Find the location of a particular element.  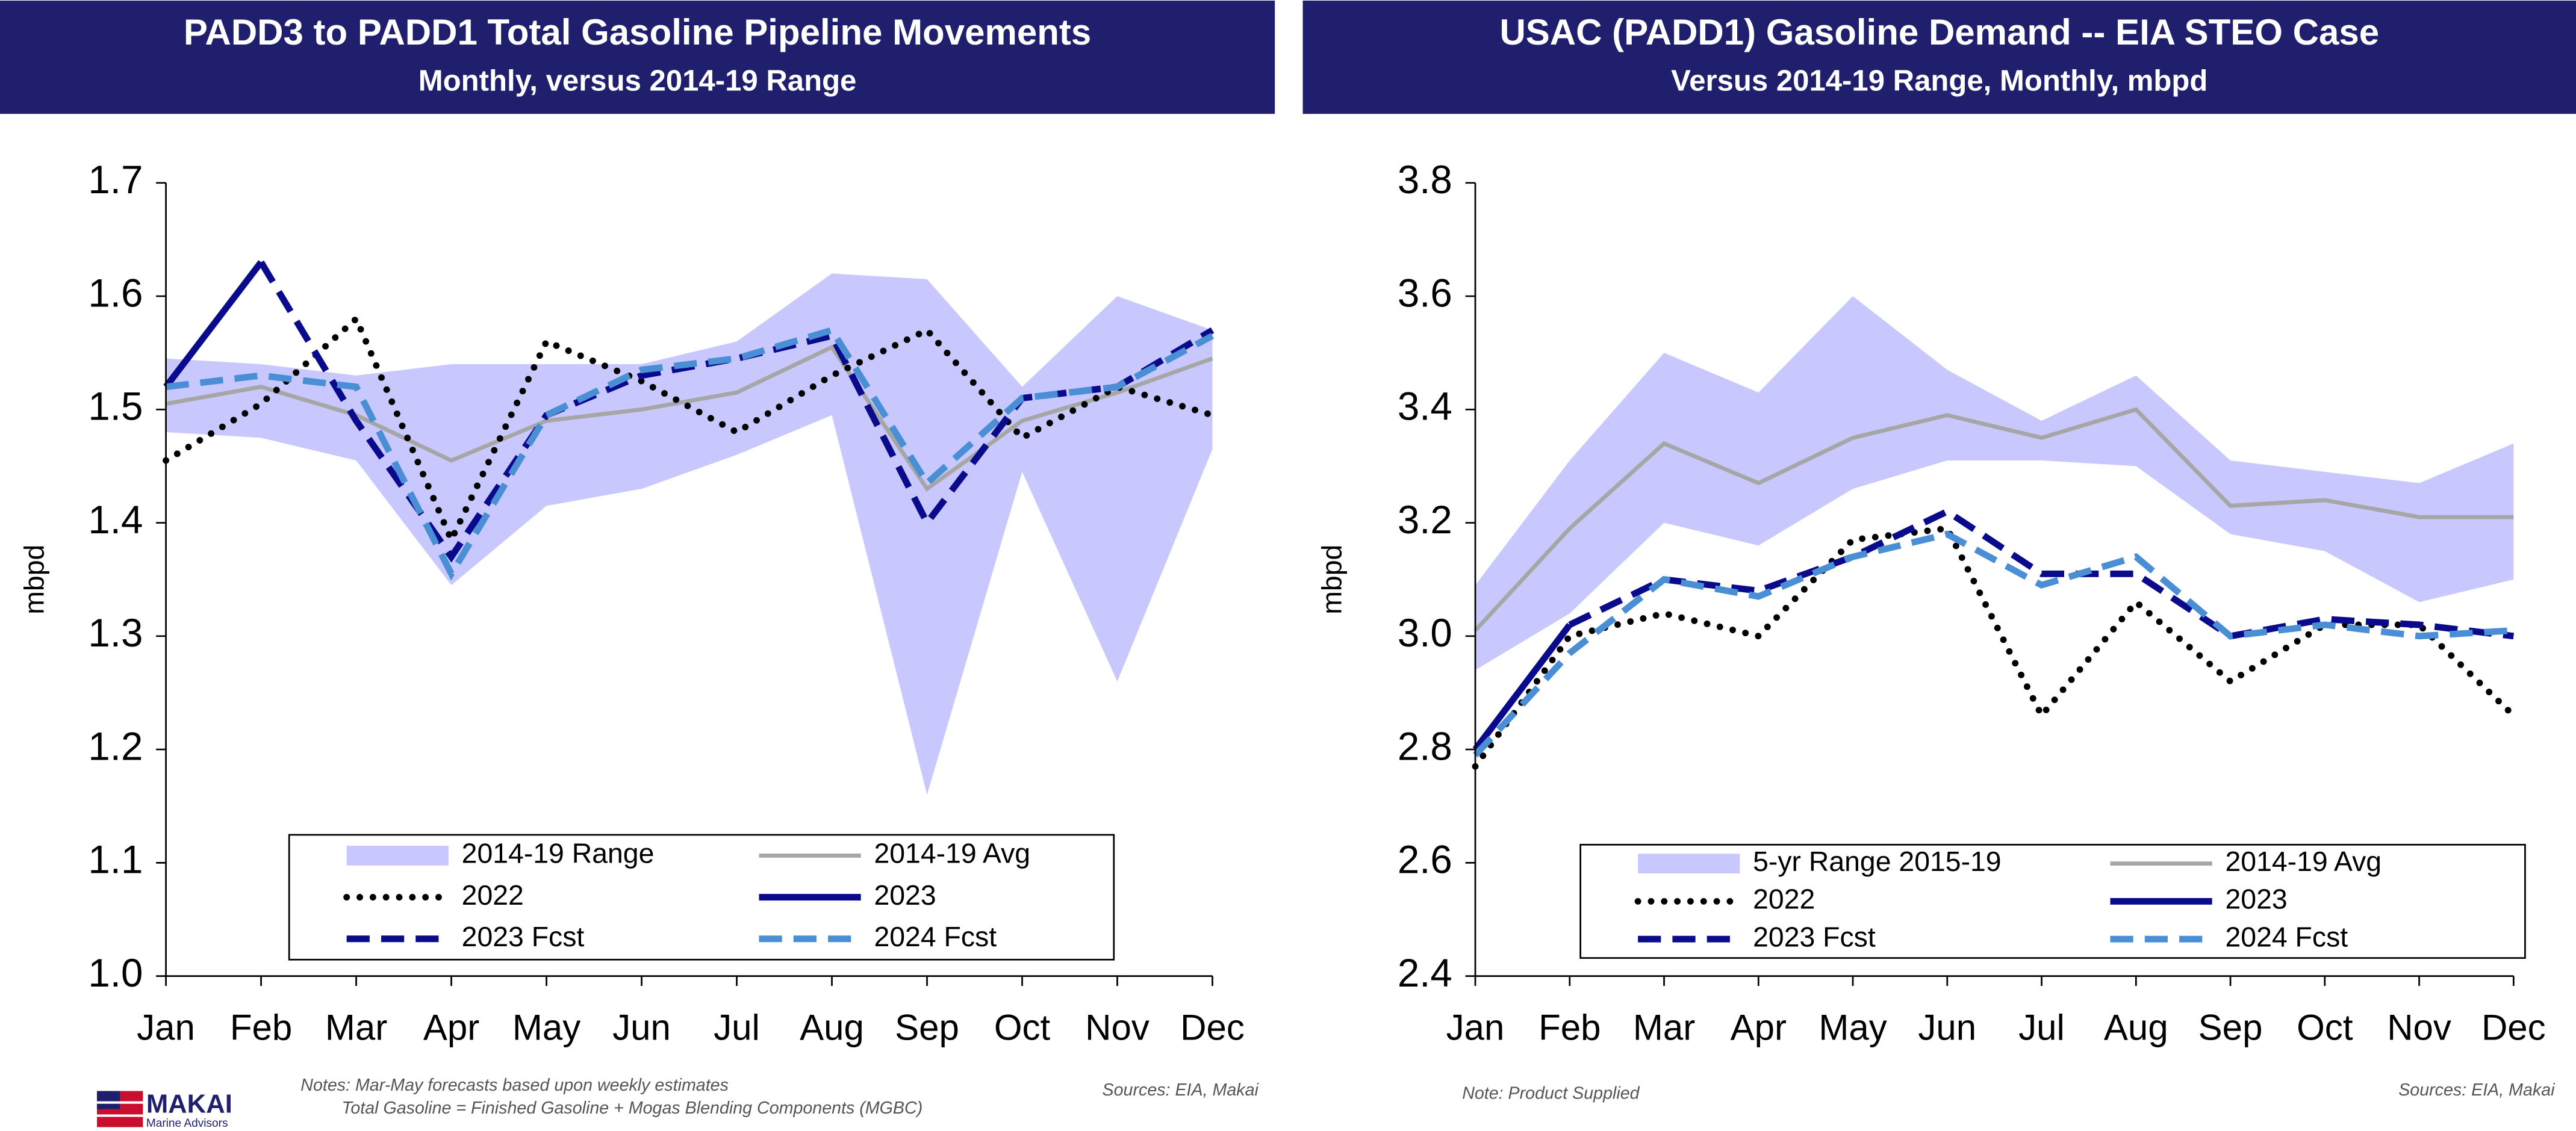

y-tick-label: 1.4 is located at coordinates (115, 520).